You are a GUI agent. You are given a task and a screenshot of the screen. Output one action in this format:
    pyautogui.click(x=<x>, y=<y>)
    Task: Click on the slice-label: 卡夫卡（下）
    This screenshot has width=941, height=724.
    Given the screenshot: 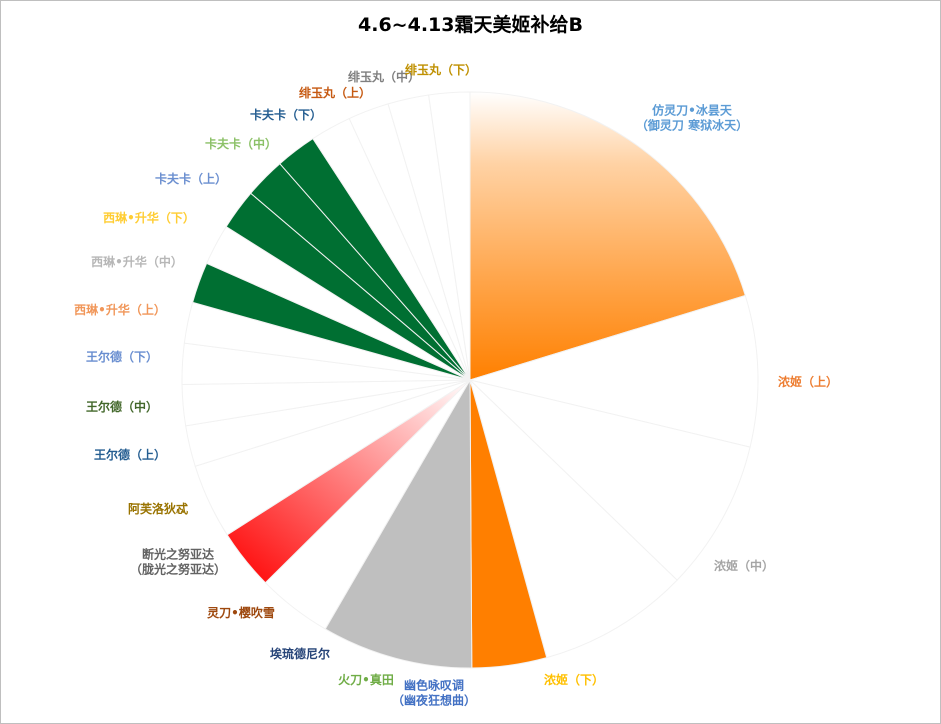 What is the action you would take?
    pyautogui.click(x=286, y=114)
    